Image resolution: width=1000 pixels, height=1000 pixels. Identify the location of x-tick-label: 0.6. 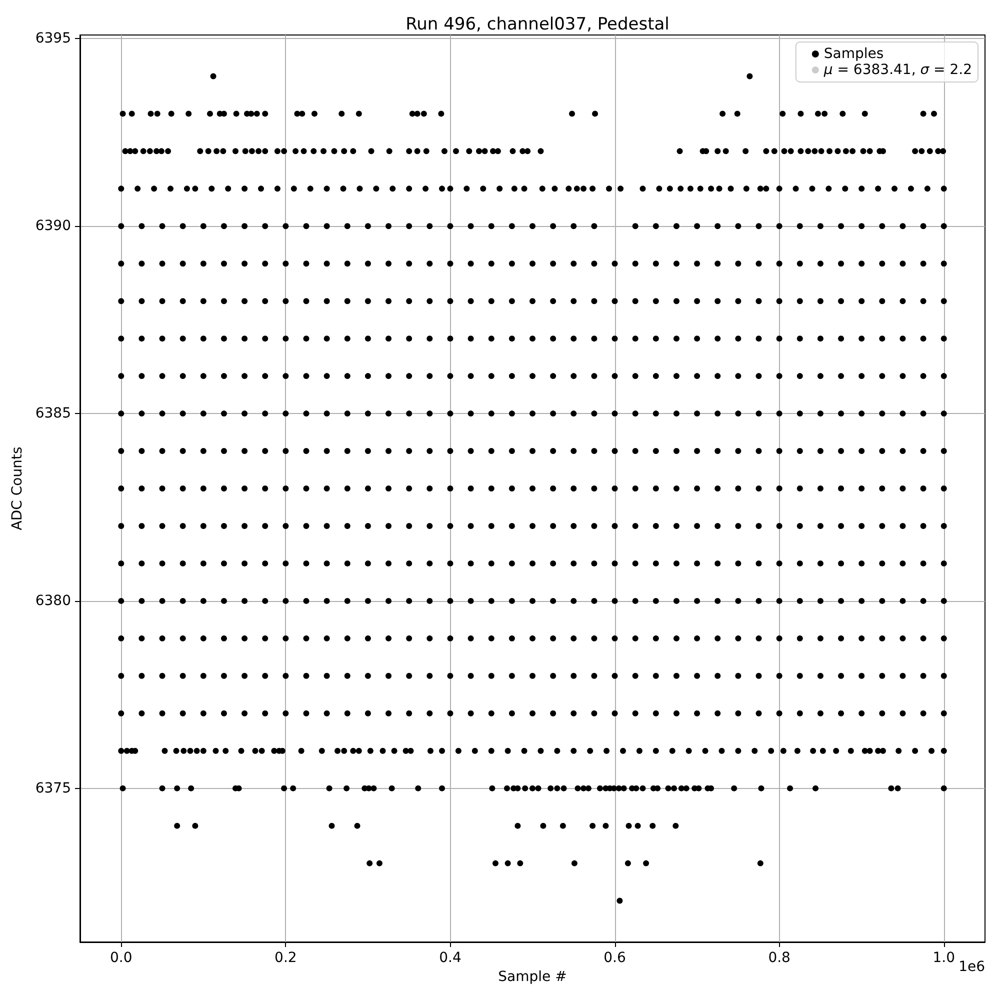
(615, 958).